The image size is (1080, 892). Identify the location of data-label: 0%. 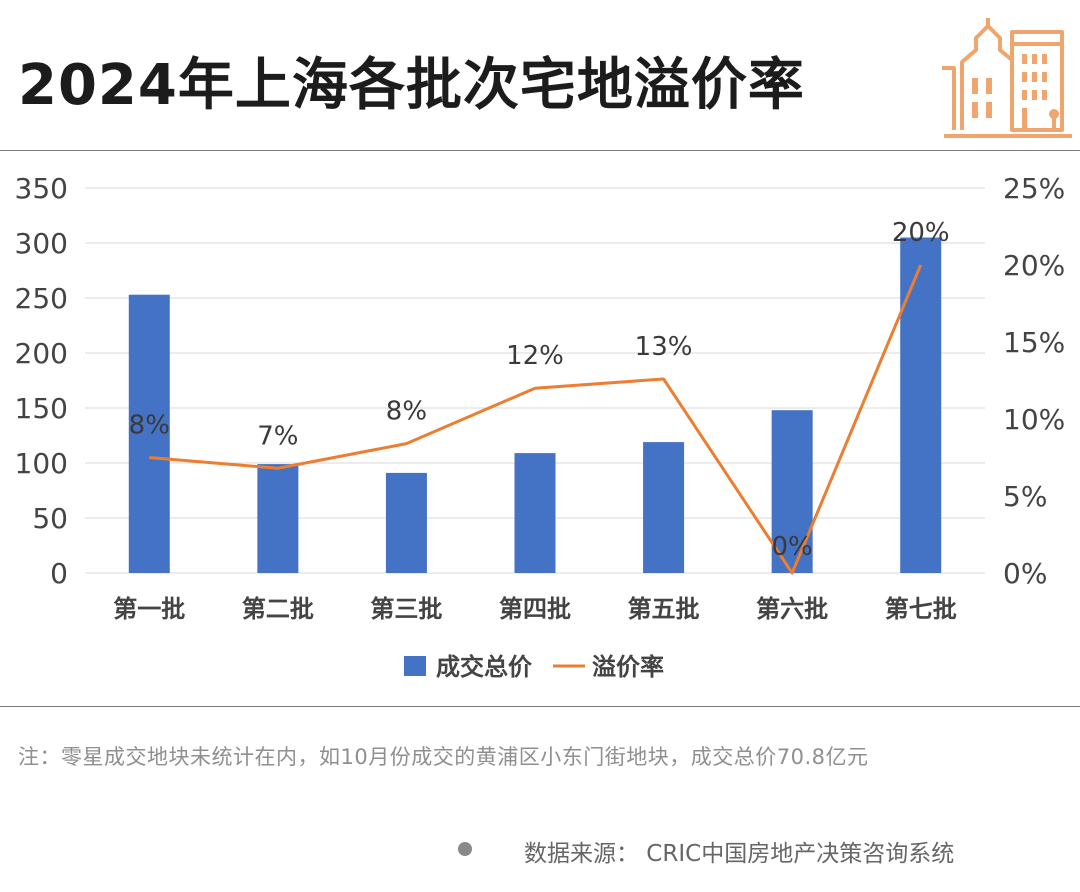
(792, 547).